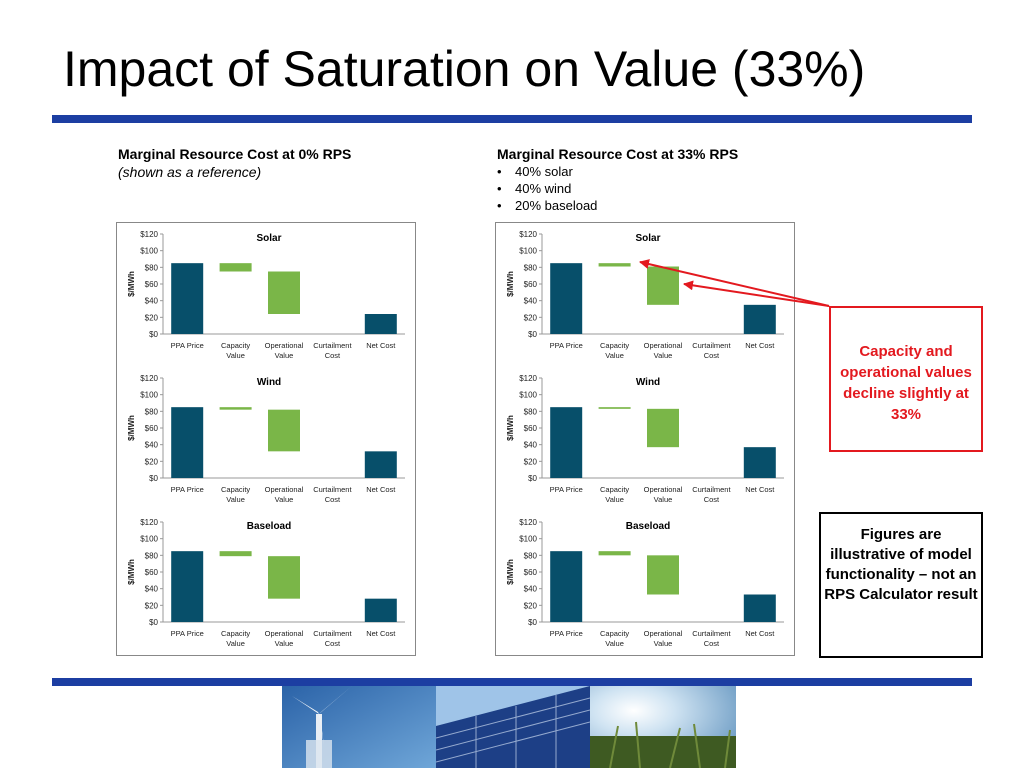 Image resolution: width=1024 pixels, height=768 pixels. Describe the element at coordinates (663, 727) in the screenshot. I see `crop-field-photo` at that location.